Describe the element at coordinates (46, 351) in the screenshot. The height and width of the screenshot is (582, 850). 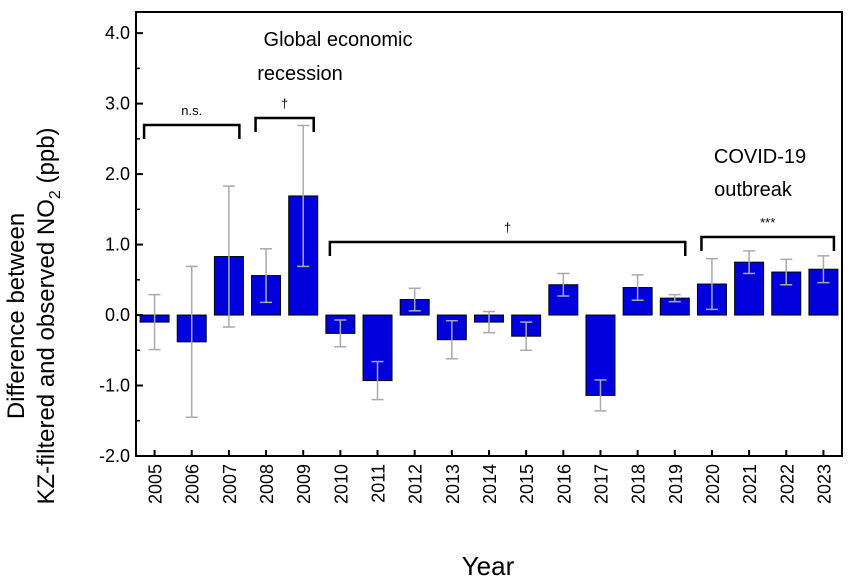
I see `y-axis-label-main: KZ-filtered and observed NO` at that location.